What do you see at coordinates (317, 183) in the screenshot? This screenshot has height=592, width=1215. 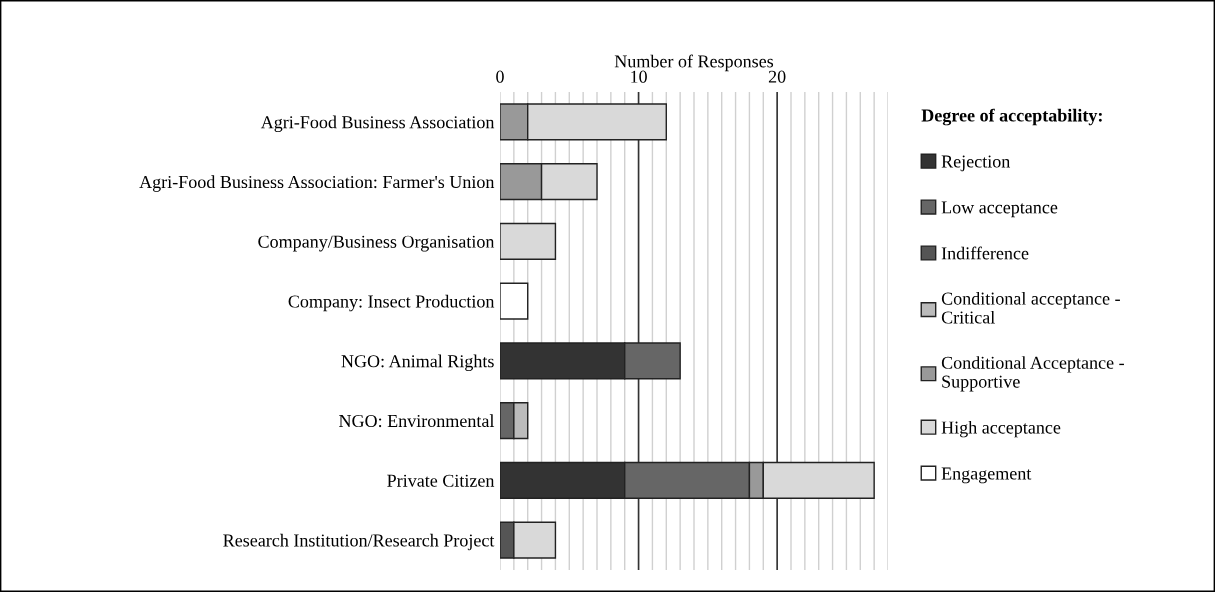 I see `y-tick-label: Agri-Food Business Association: Farmer's Union` at bounding box center [317, 183].